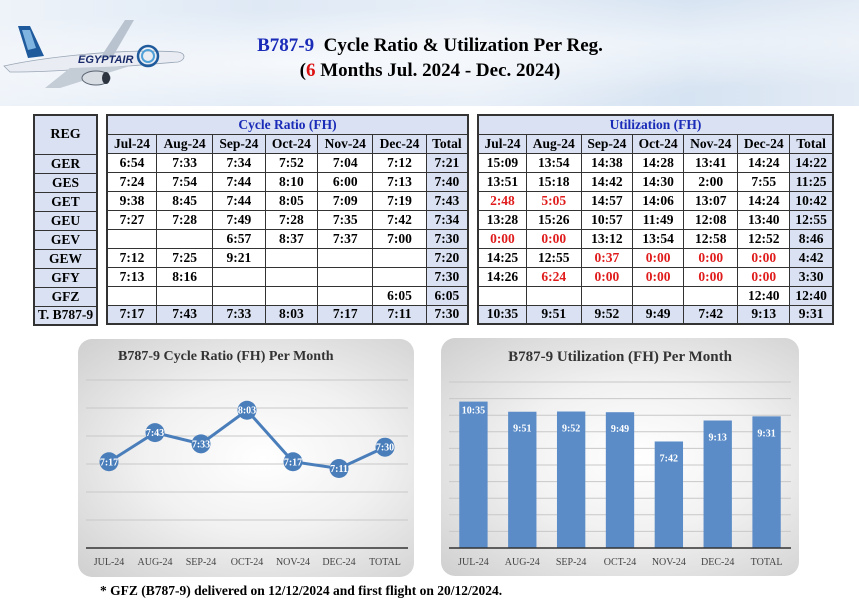 The height and width of the screenshot is (602, 859). I want to click on subtitle-paren: (, so click(302, 70).